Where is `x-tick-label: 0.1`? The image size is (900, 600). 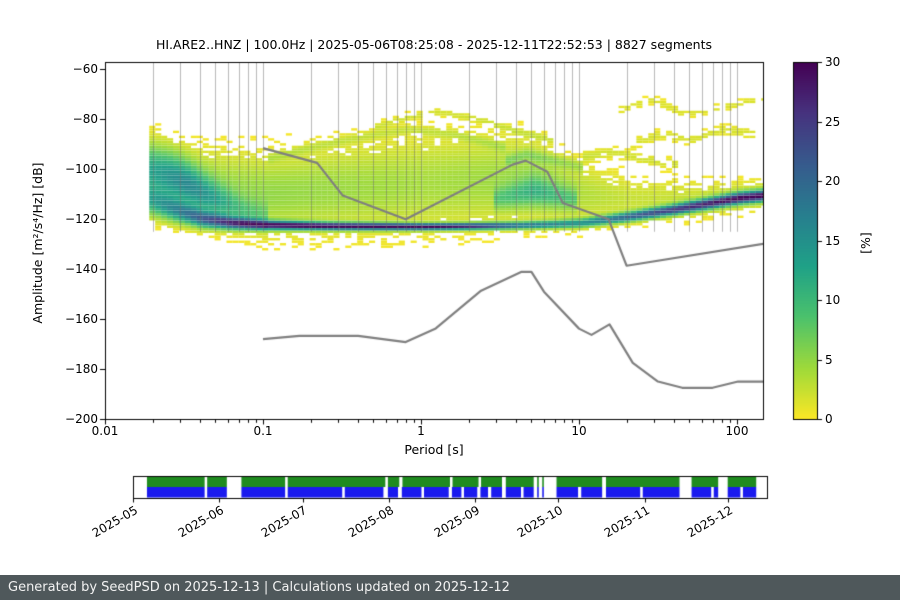 x-tick-label: 0.1 is located at coordinates (263, 431).